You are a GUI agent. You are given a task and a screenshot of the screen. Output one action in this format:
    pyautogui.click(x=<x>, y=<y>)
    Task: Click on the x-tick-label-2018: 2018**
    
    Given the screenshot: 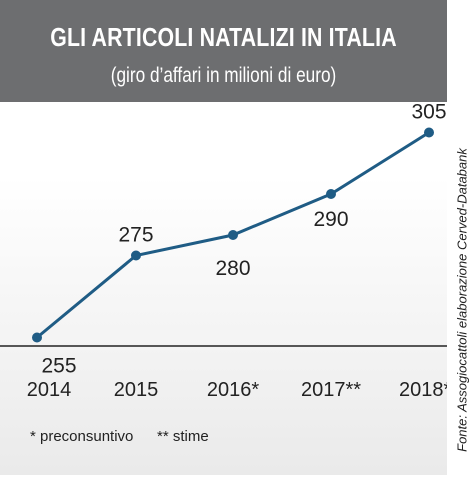 What is the action you would take?
    pyautogui.click(x=423, y=390)
    